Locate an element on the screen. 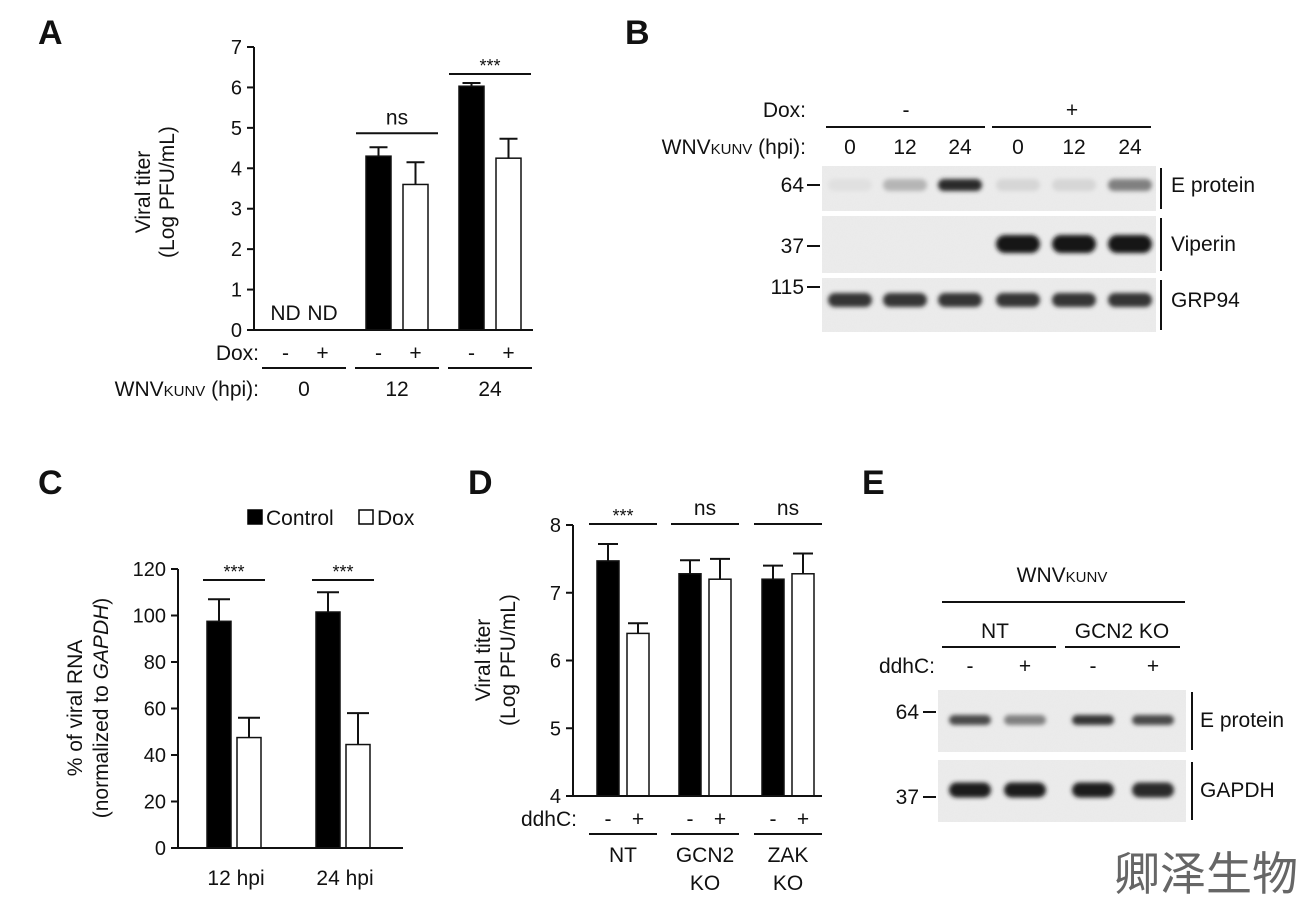 The width and height of the screenshot is (1302, 903). panel-b-lane-label-2: 24 is located at coordinates (960, 147).